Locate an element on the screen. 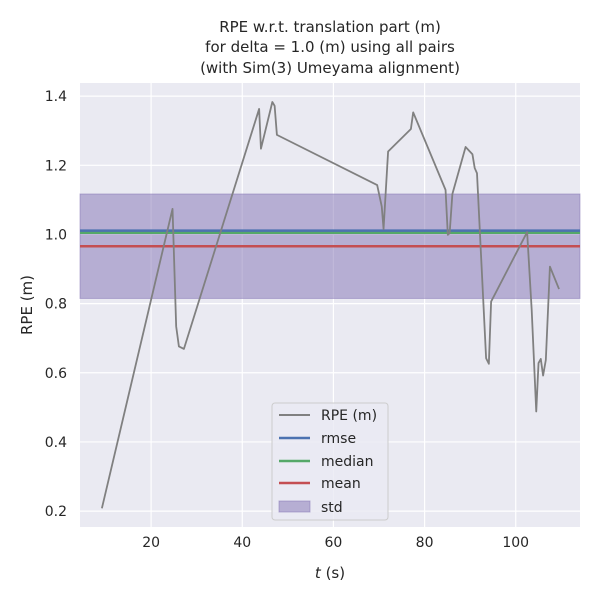 Image resolution: width=600 pixels, height=604 pixels. legend-label-rpe: RPE (m) is located at coordinates (349, 416).